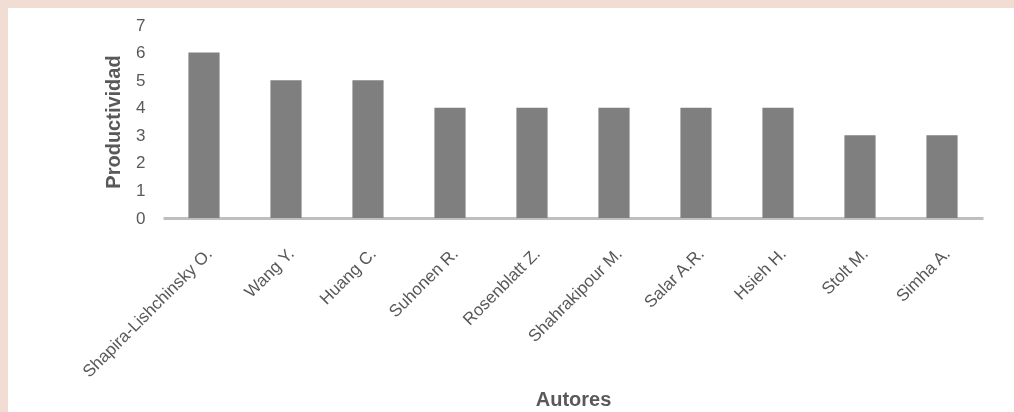  What do you see at coordinates (141, 80) in the screenshot?
I see `y-tick-label: 5` at bounding box center [141, 80].